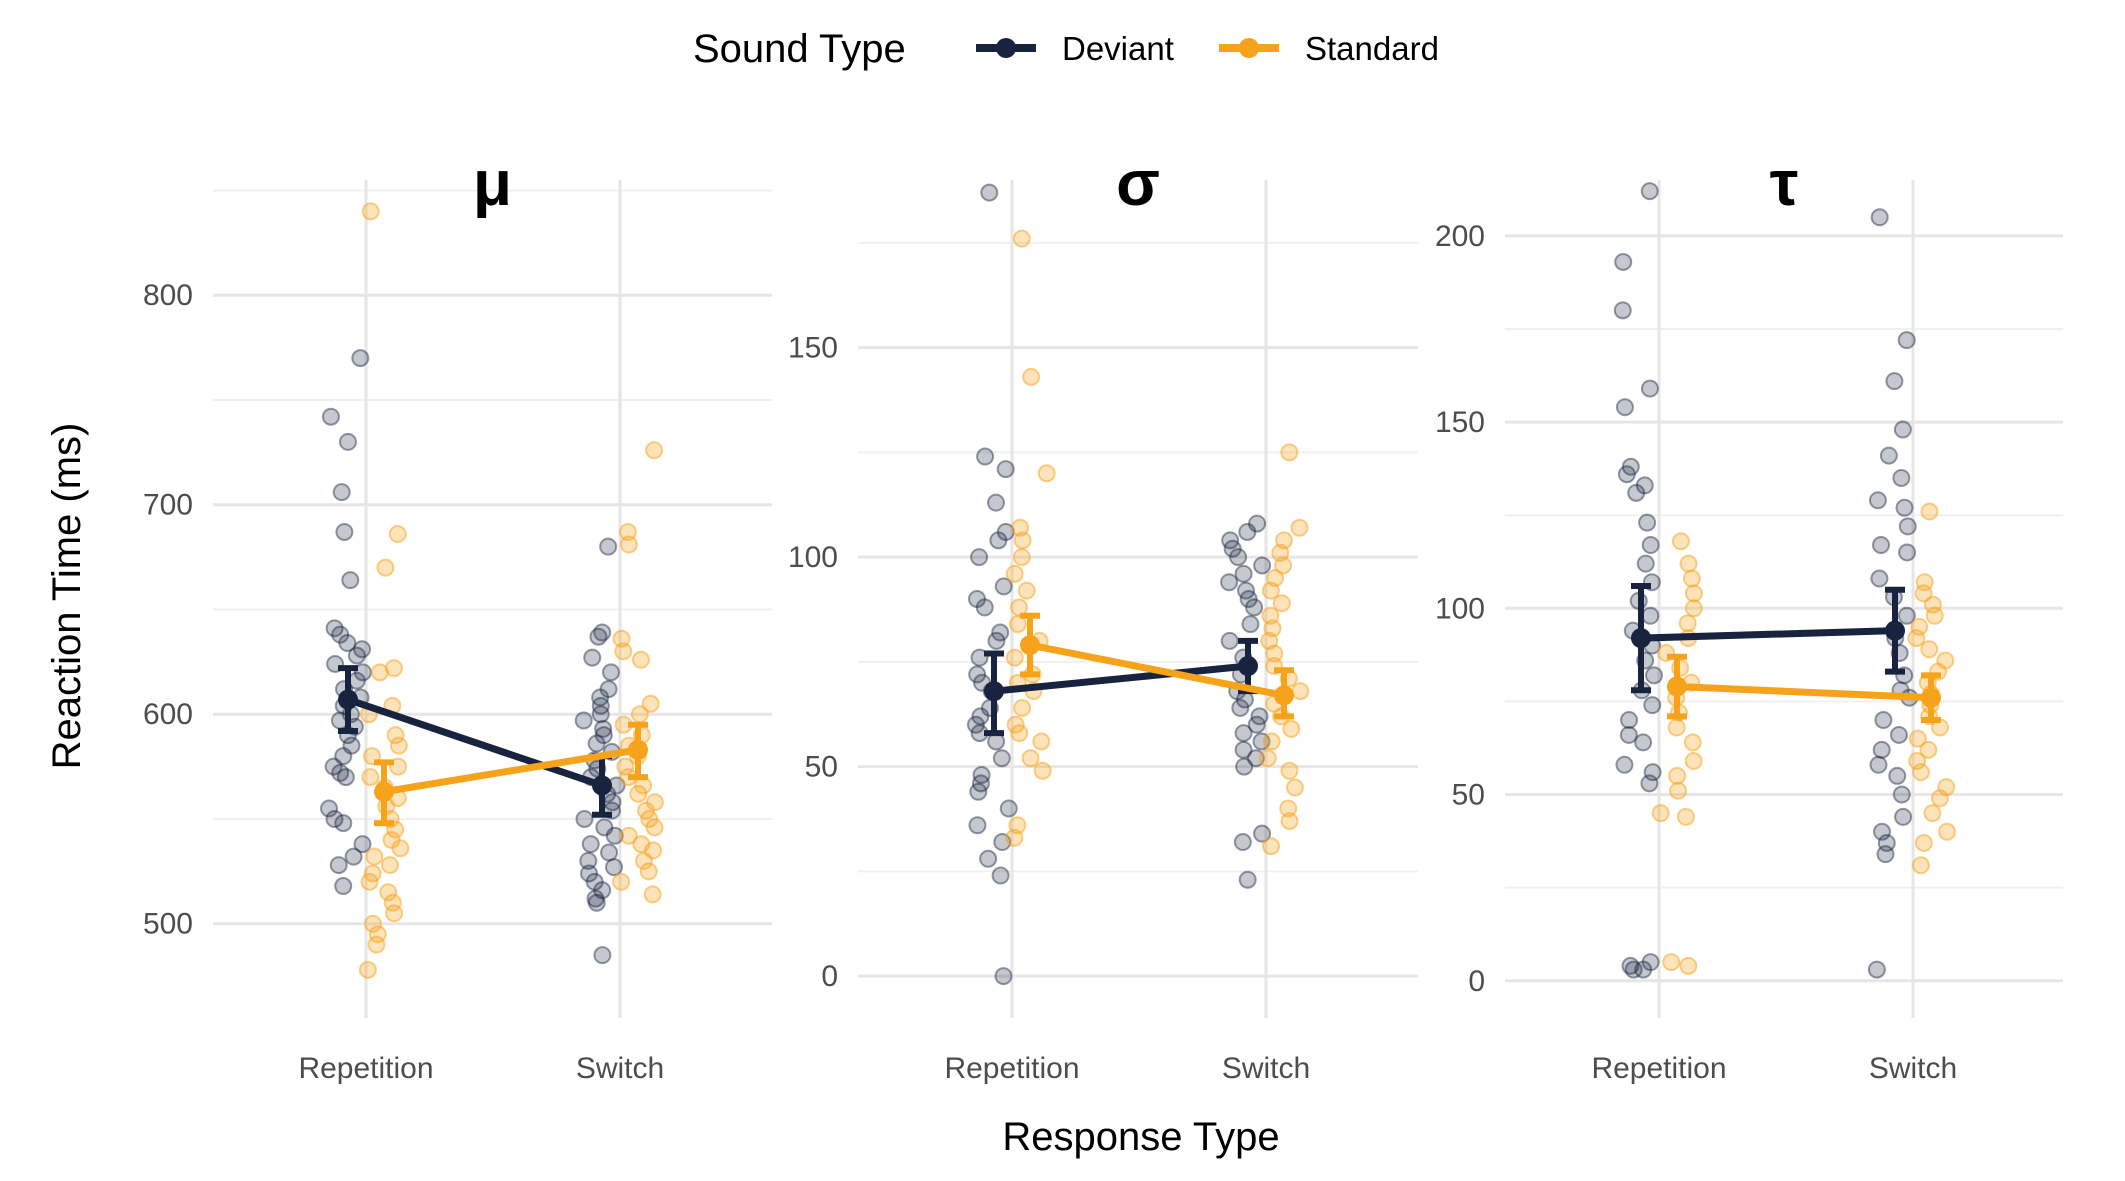 The image size is (2125, 1181). What do you see at coordinates (1784, 183) in the screenshot?
I see `panel-title: τ` at bounding box center [1784, 183].